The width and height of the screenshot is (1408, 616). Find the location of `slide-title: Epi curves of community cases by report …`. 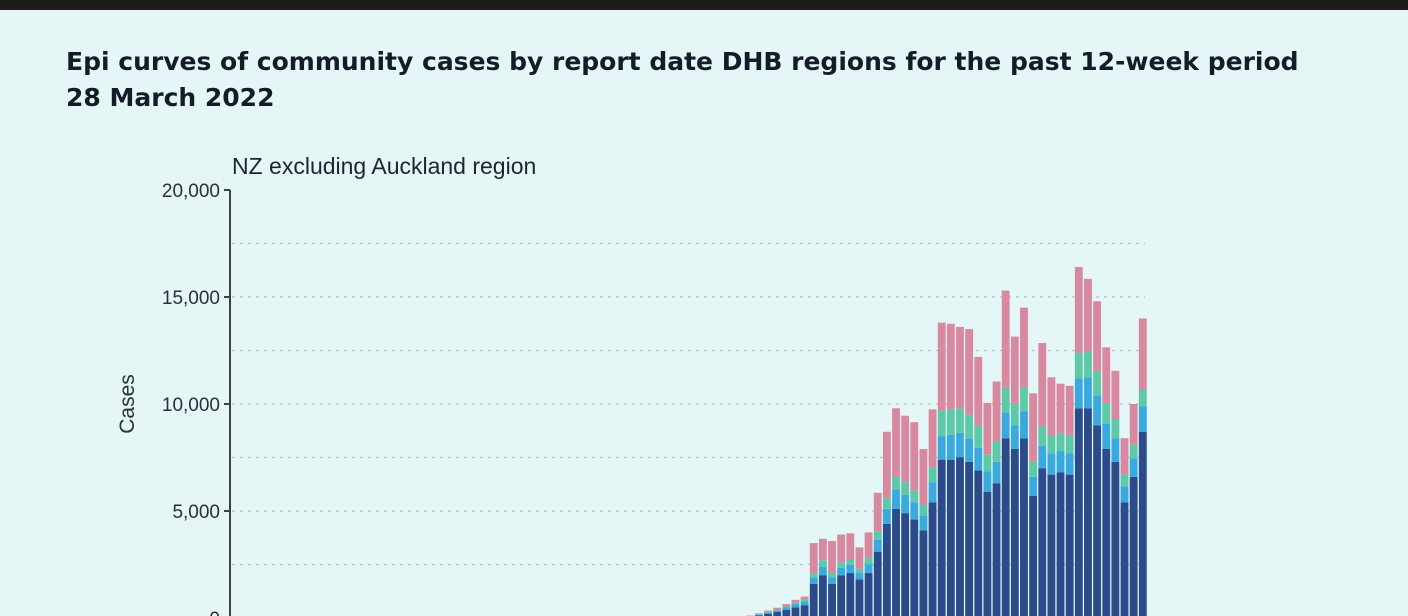

slide-title: Epi curves of community cases by report … is located at coordinates (682, 79).